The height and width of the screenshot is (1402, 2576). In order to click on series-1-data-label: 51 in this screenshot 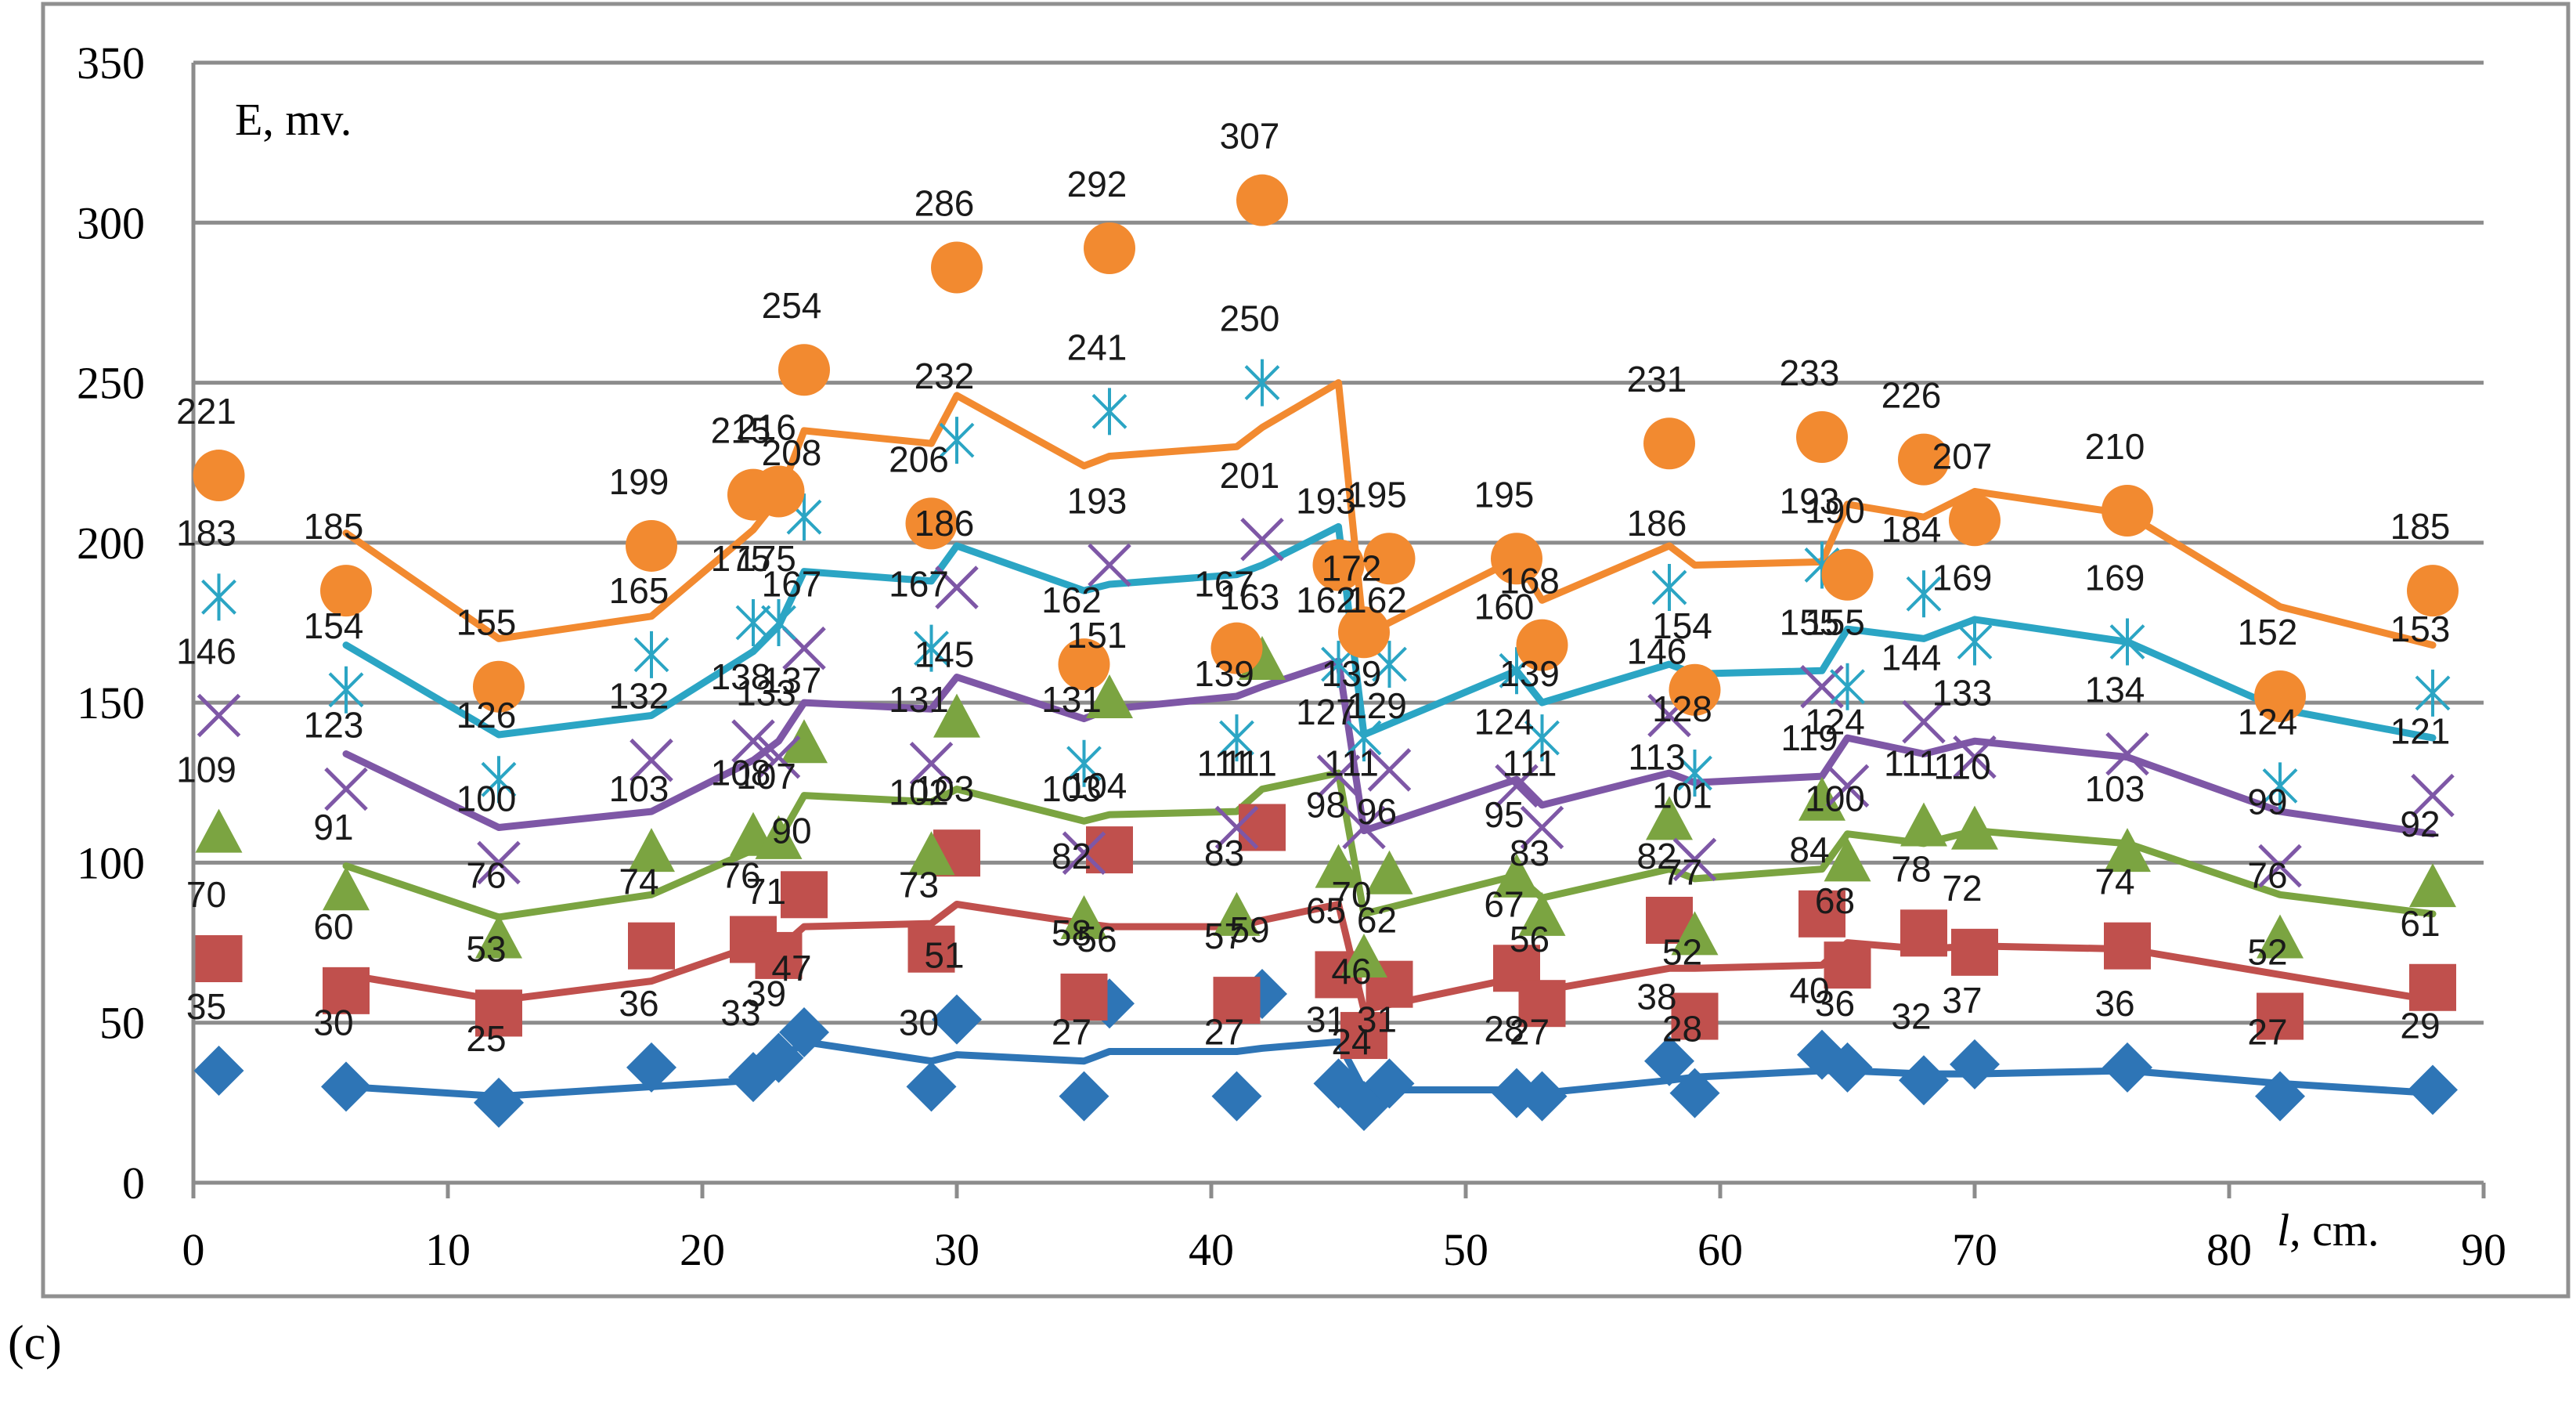, I will do `click(944, 955)`.